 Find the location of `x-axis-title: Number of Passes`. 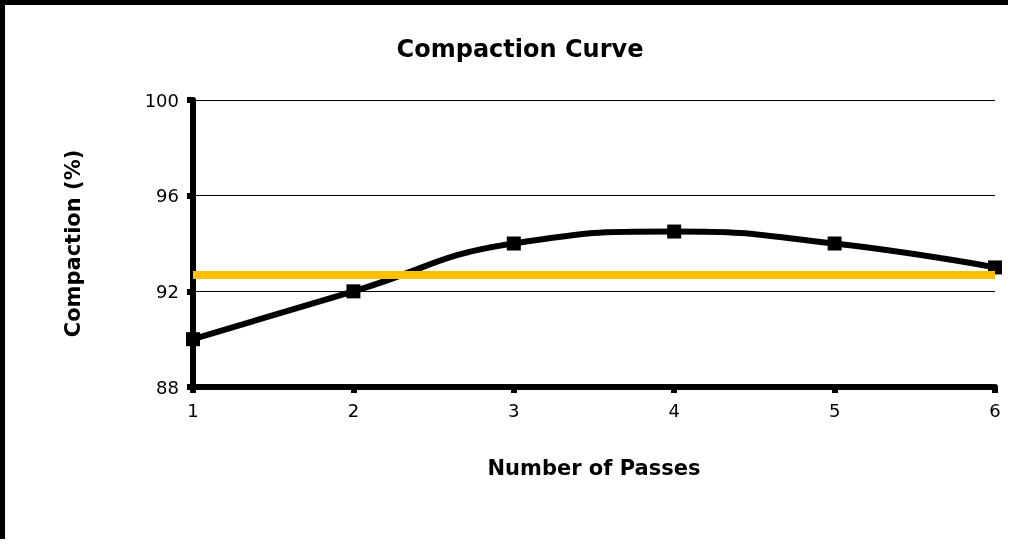

x-axis-title: Number of Passes is located at coordinates (594, 467).